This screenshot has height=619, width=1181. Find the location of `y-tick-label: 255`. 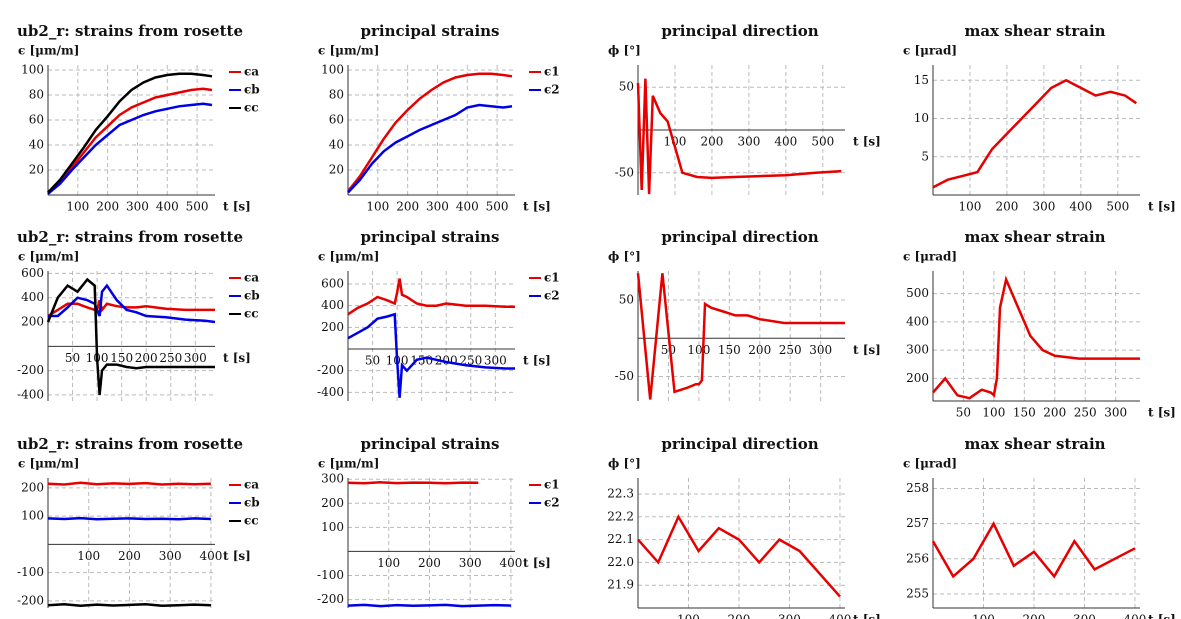

y-tick-label: 255 is located at coordinates (917, 593).